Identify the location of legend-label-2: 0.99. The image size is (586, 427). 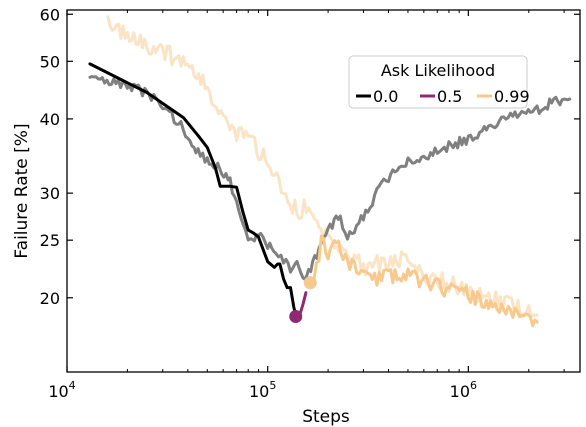
(512, 96).